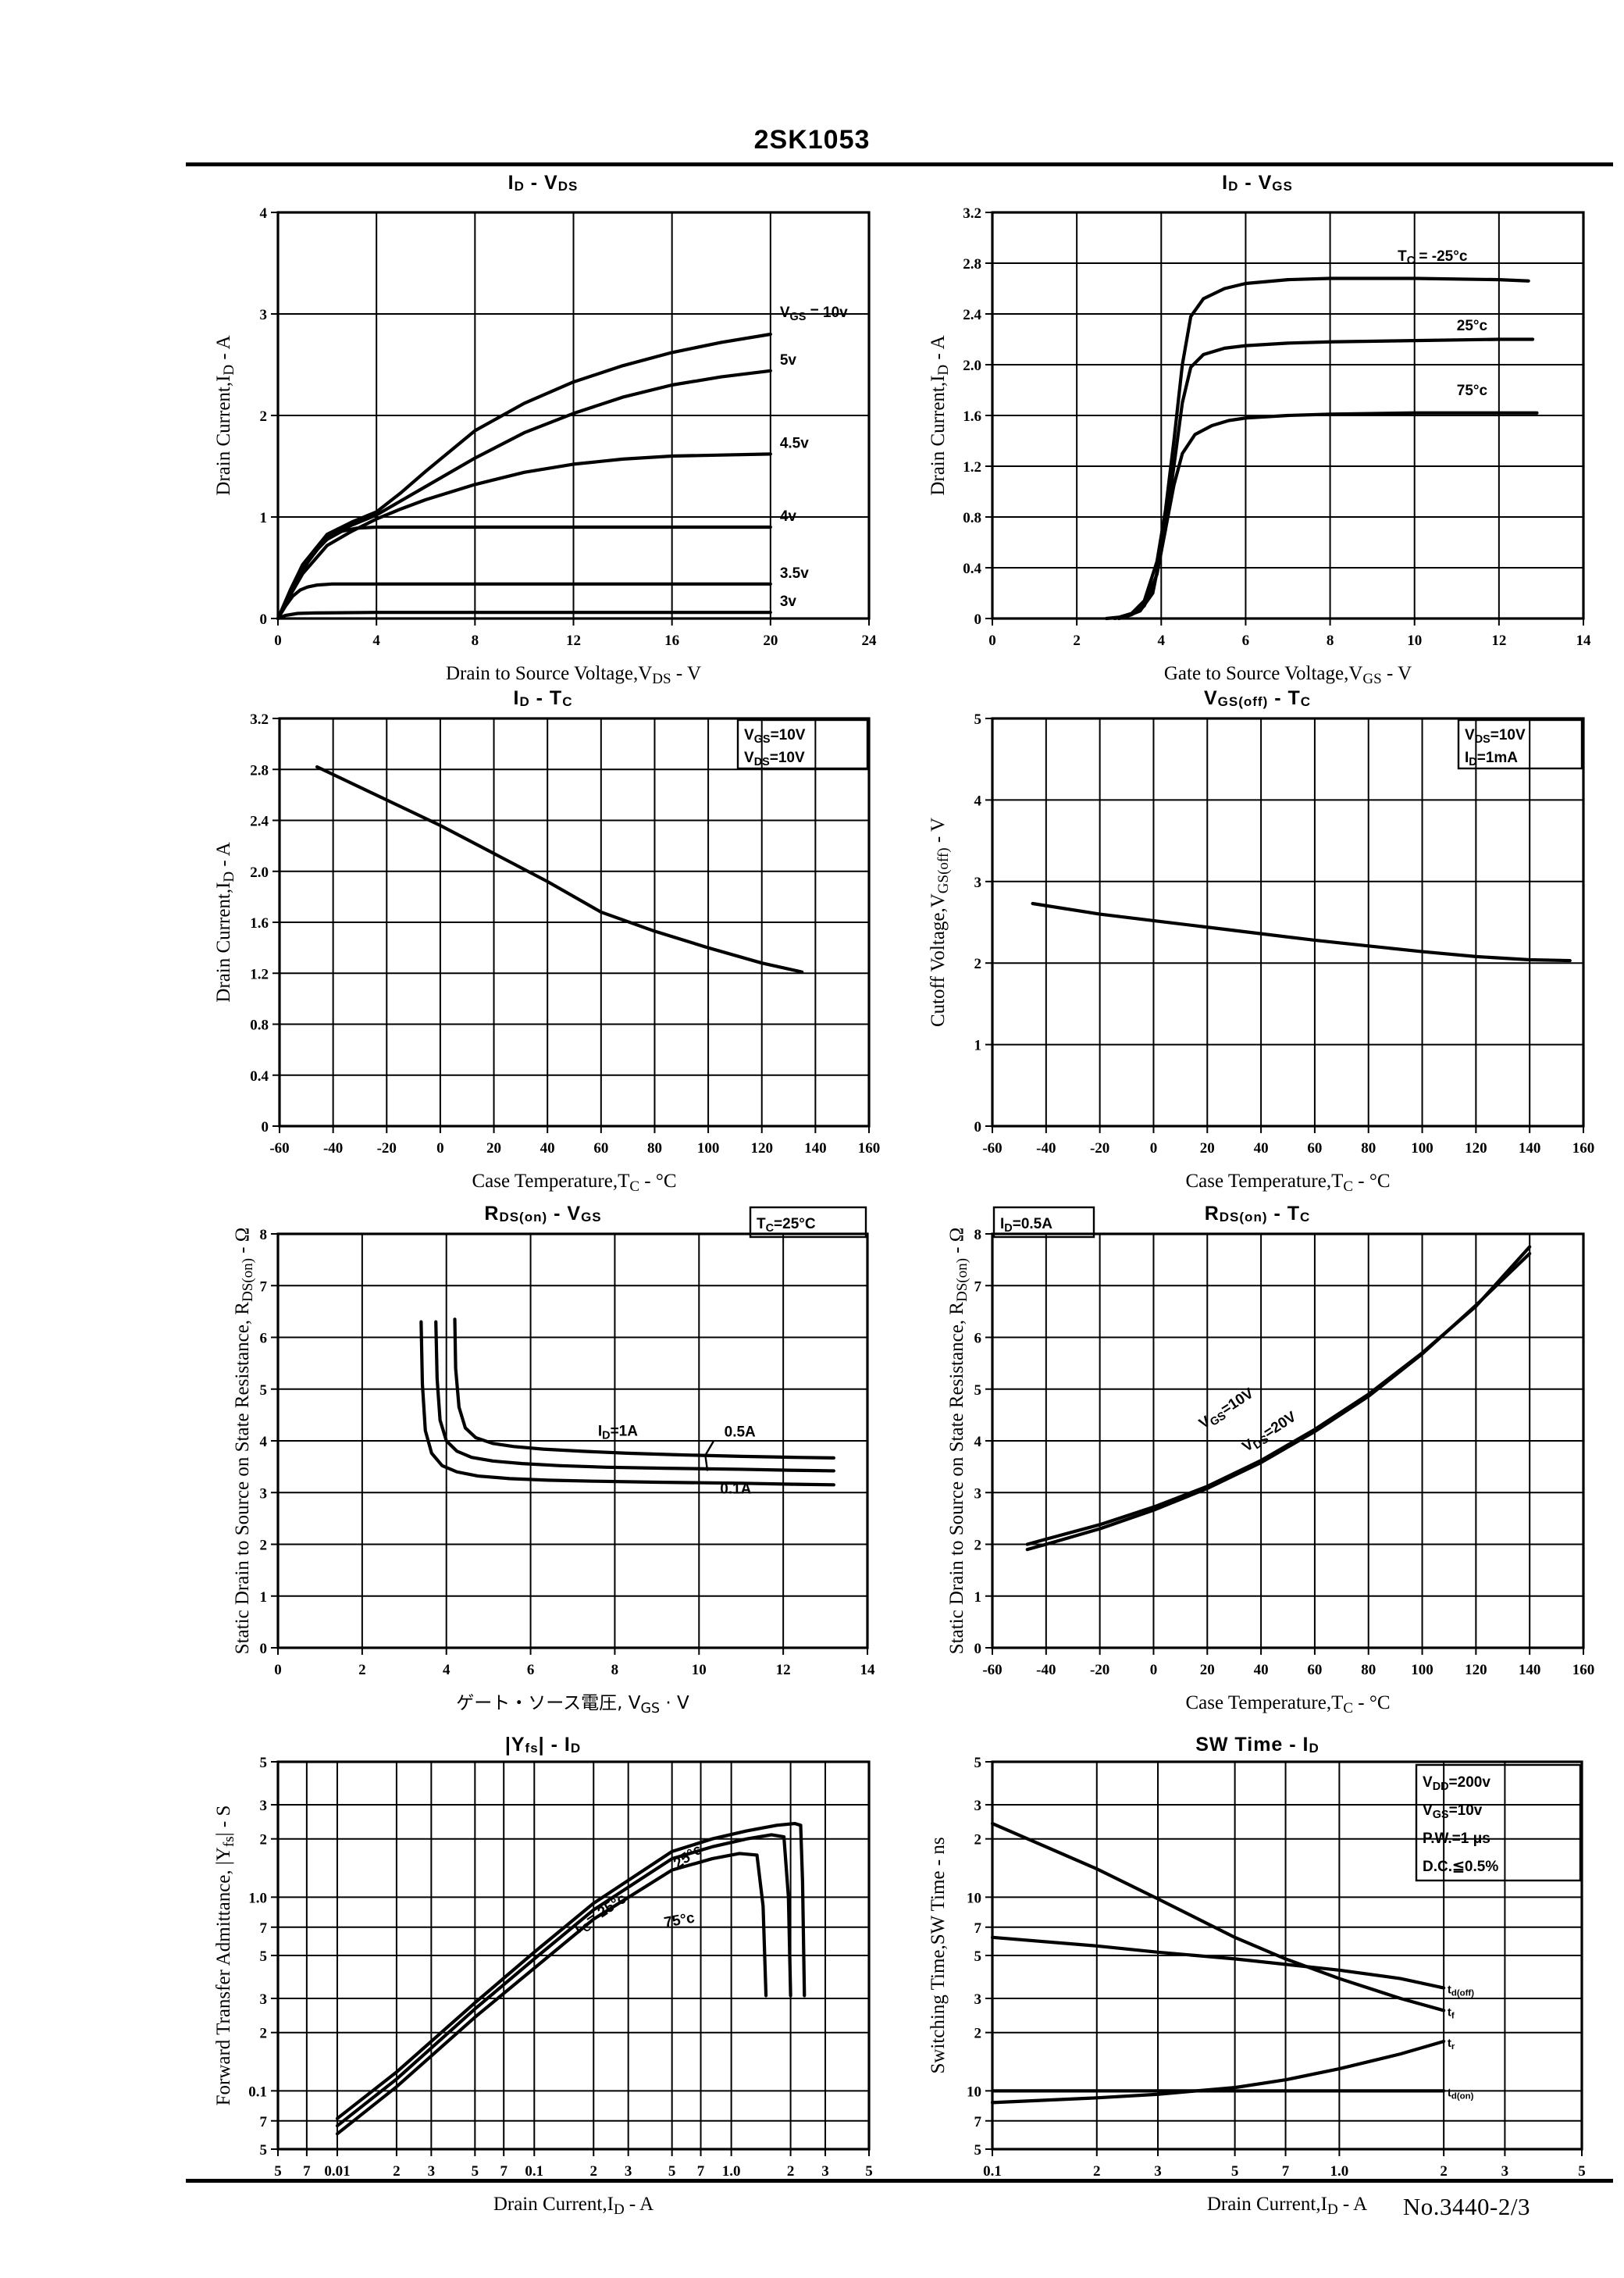 The width and height of the screenshot is (1624, 2278). What do you see at coordinates (524, 573) in the screenshot?
I see `curve-id-vds-4v` at bounding box center [524, 573].